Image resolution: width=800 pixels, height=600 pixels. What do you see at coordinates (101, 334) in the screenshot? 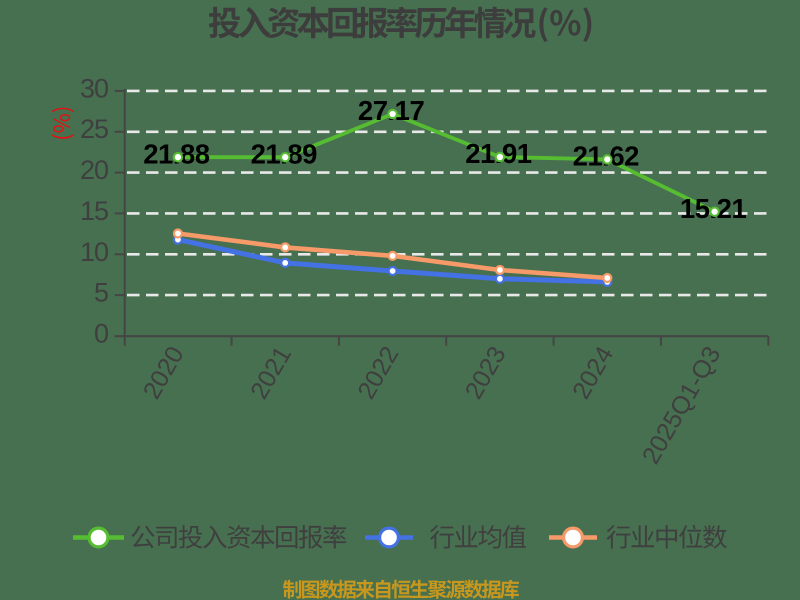
I see `svg-text: 0` at bounding box center [101, 334].